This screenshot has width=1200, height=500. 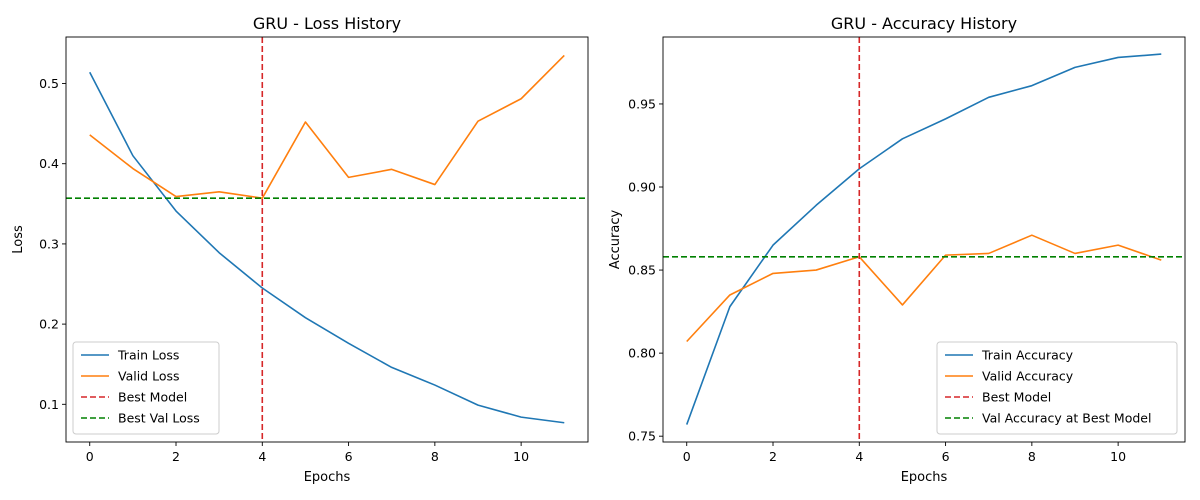 I want to click on y-tick-label: 0.2, so click(x=49, y=324).